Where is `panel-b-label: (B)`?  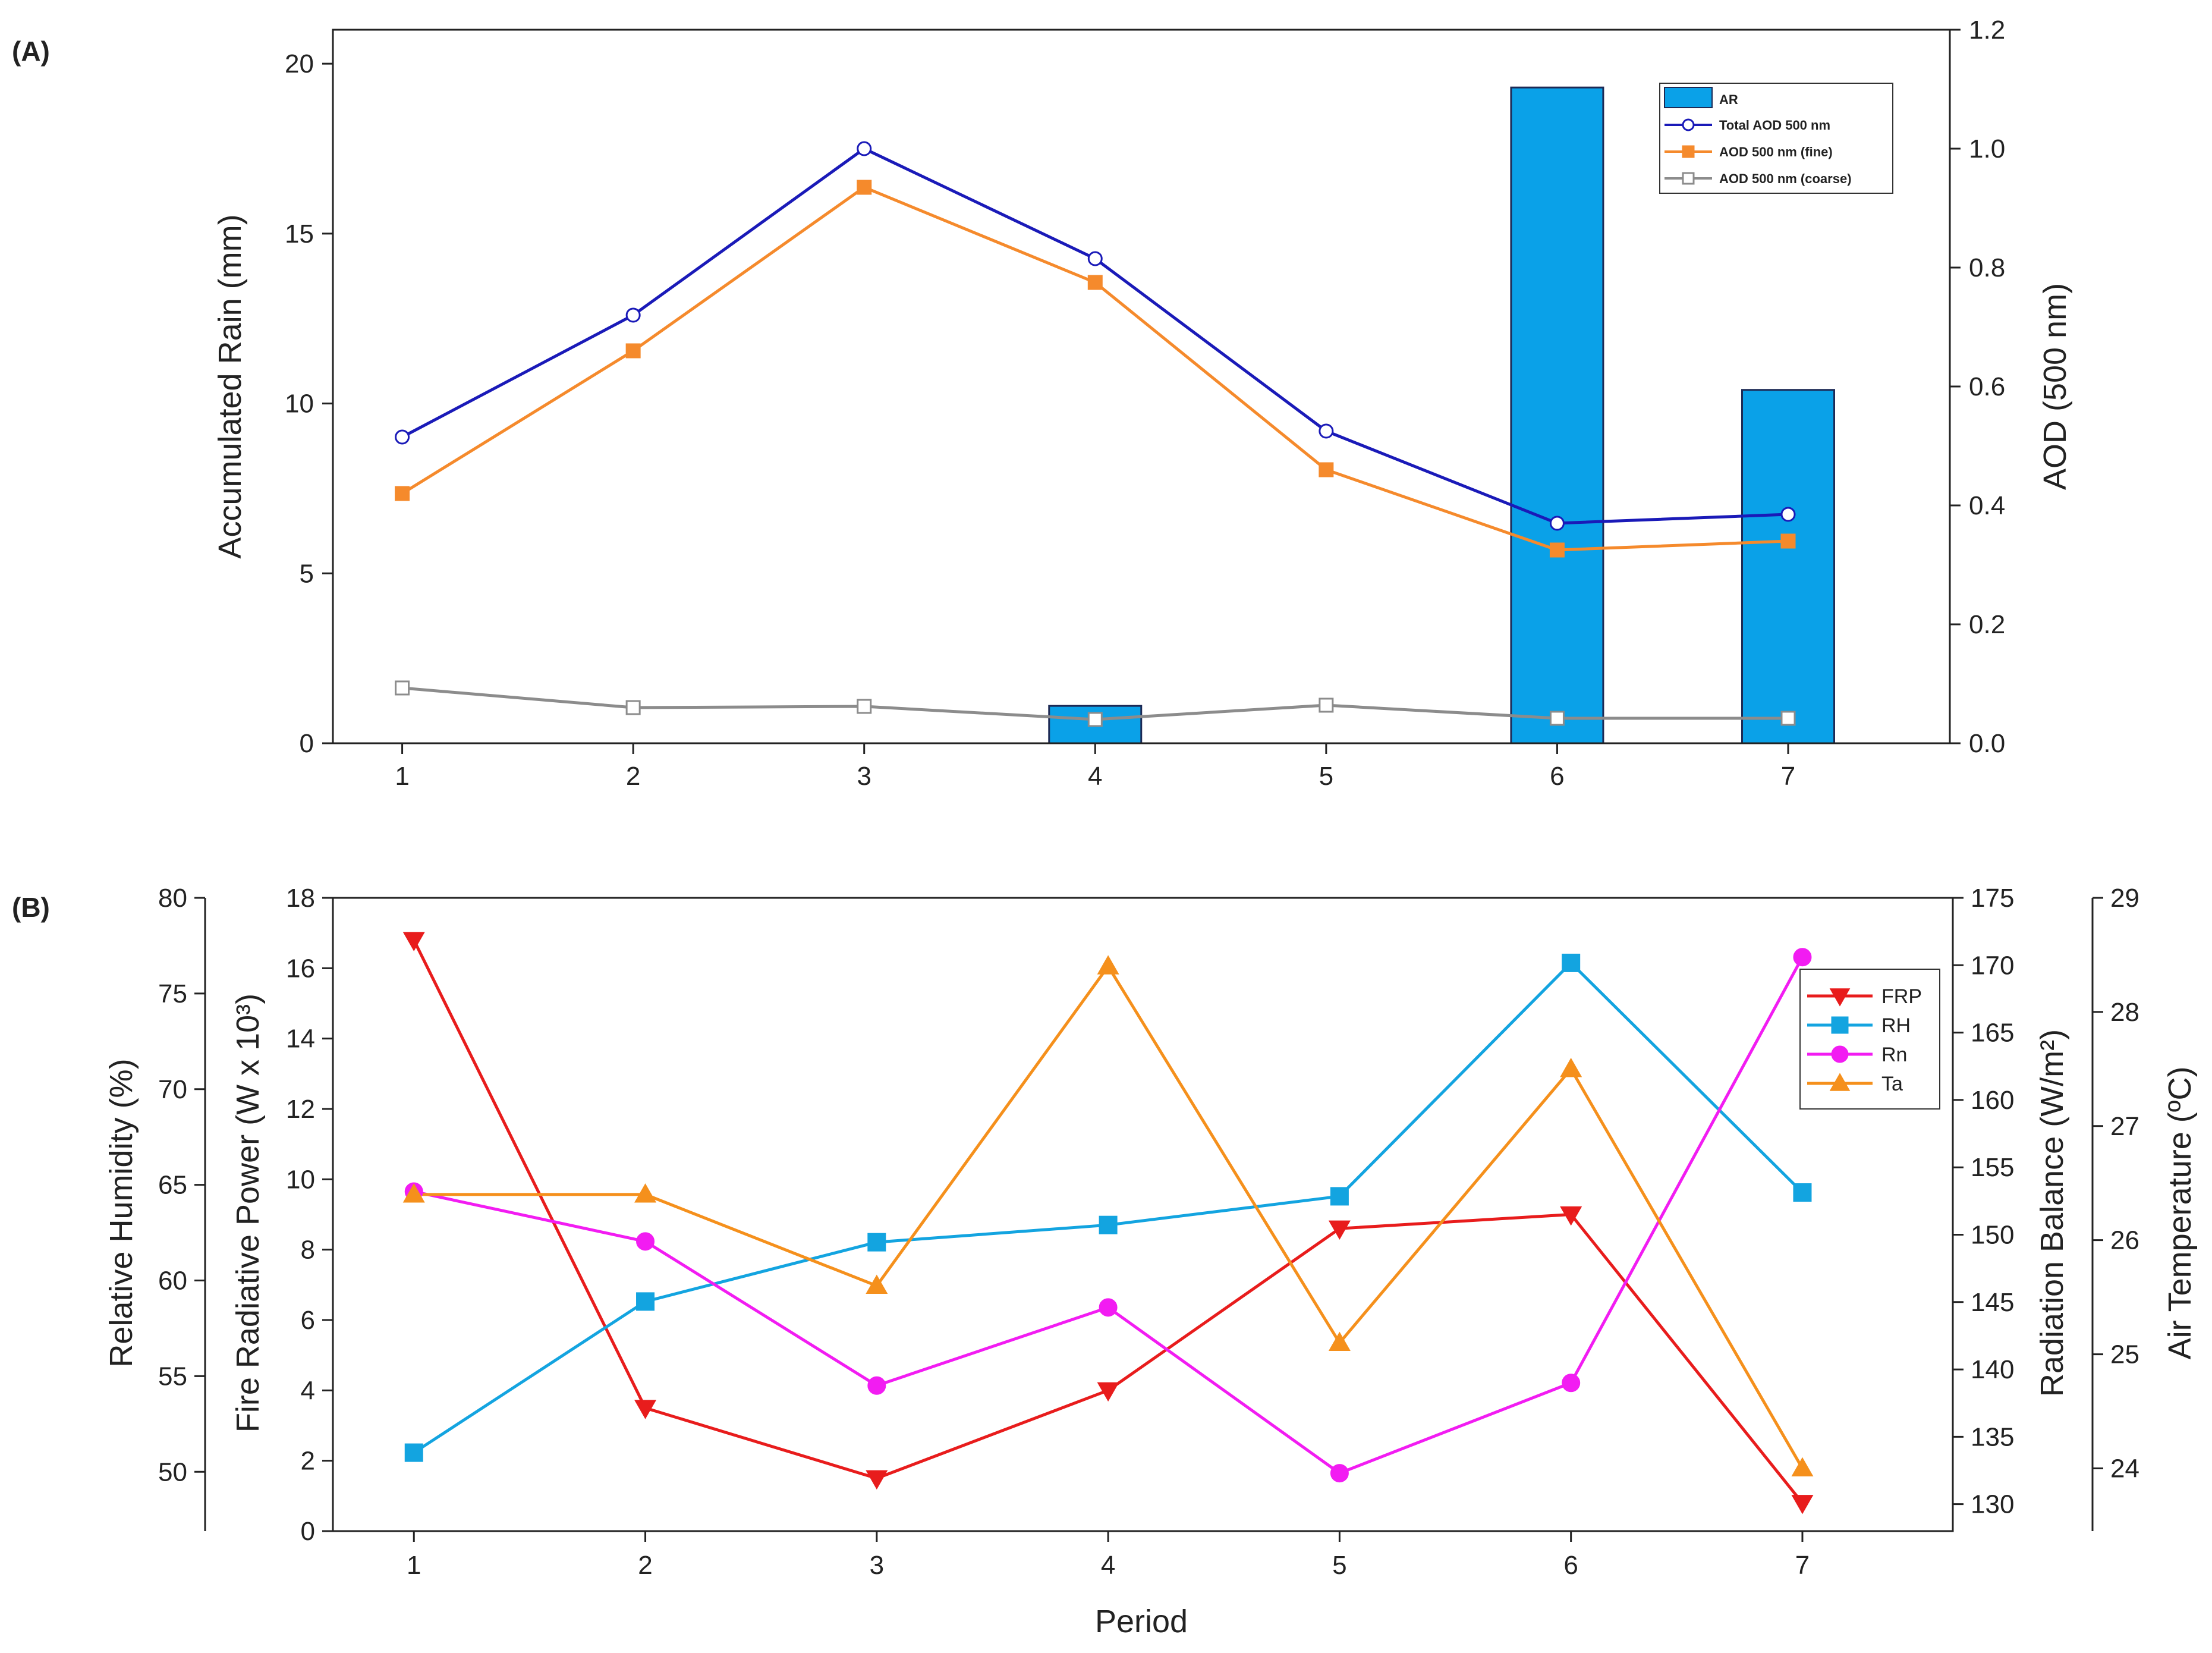 panel-b-label: (B) is located at coordinates (31, 907).